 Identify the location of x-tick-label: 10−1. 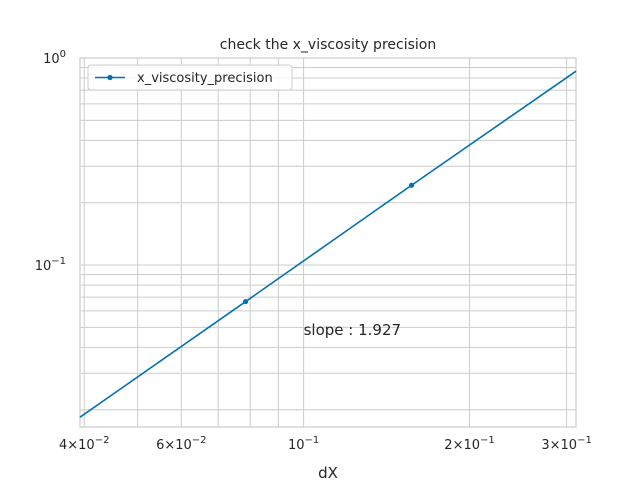
(303, 444).